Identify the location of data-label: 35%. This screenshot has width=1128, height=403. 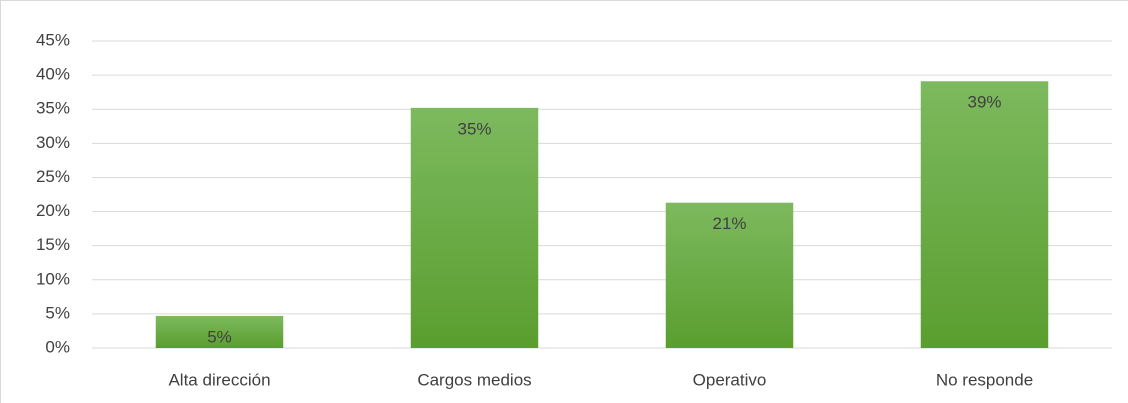
(474, 128).